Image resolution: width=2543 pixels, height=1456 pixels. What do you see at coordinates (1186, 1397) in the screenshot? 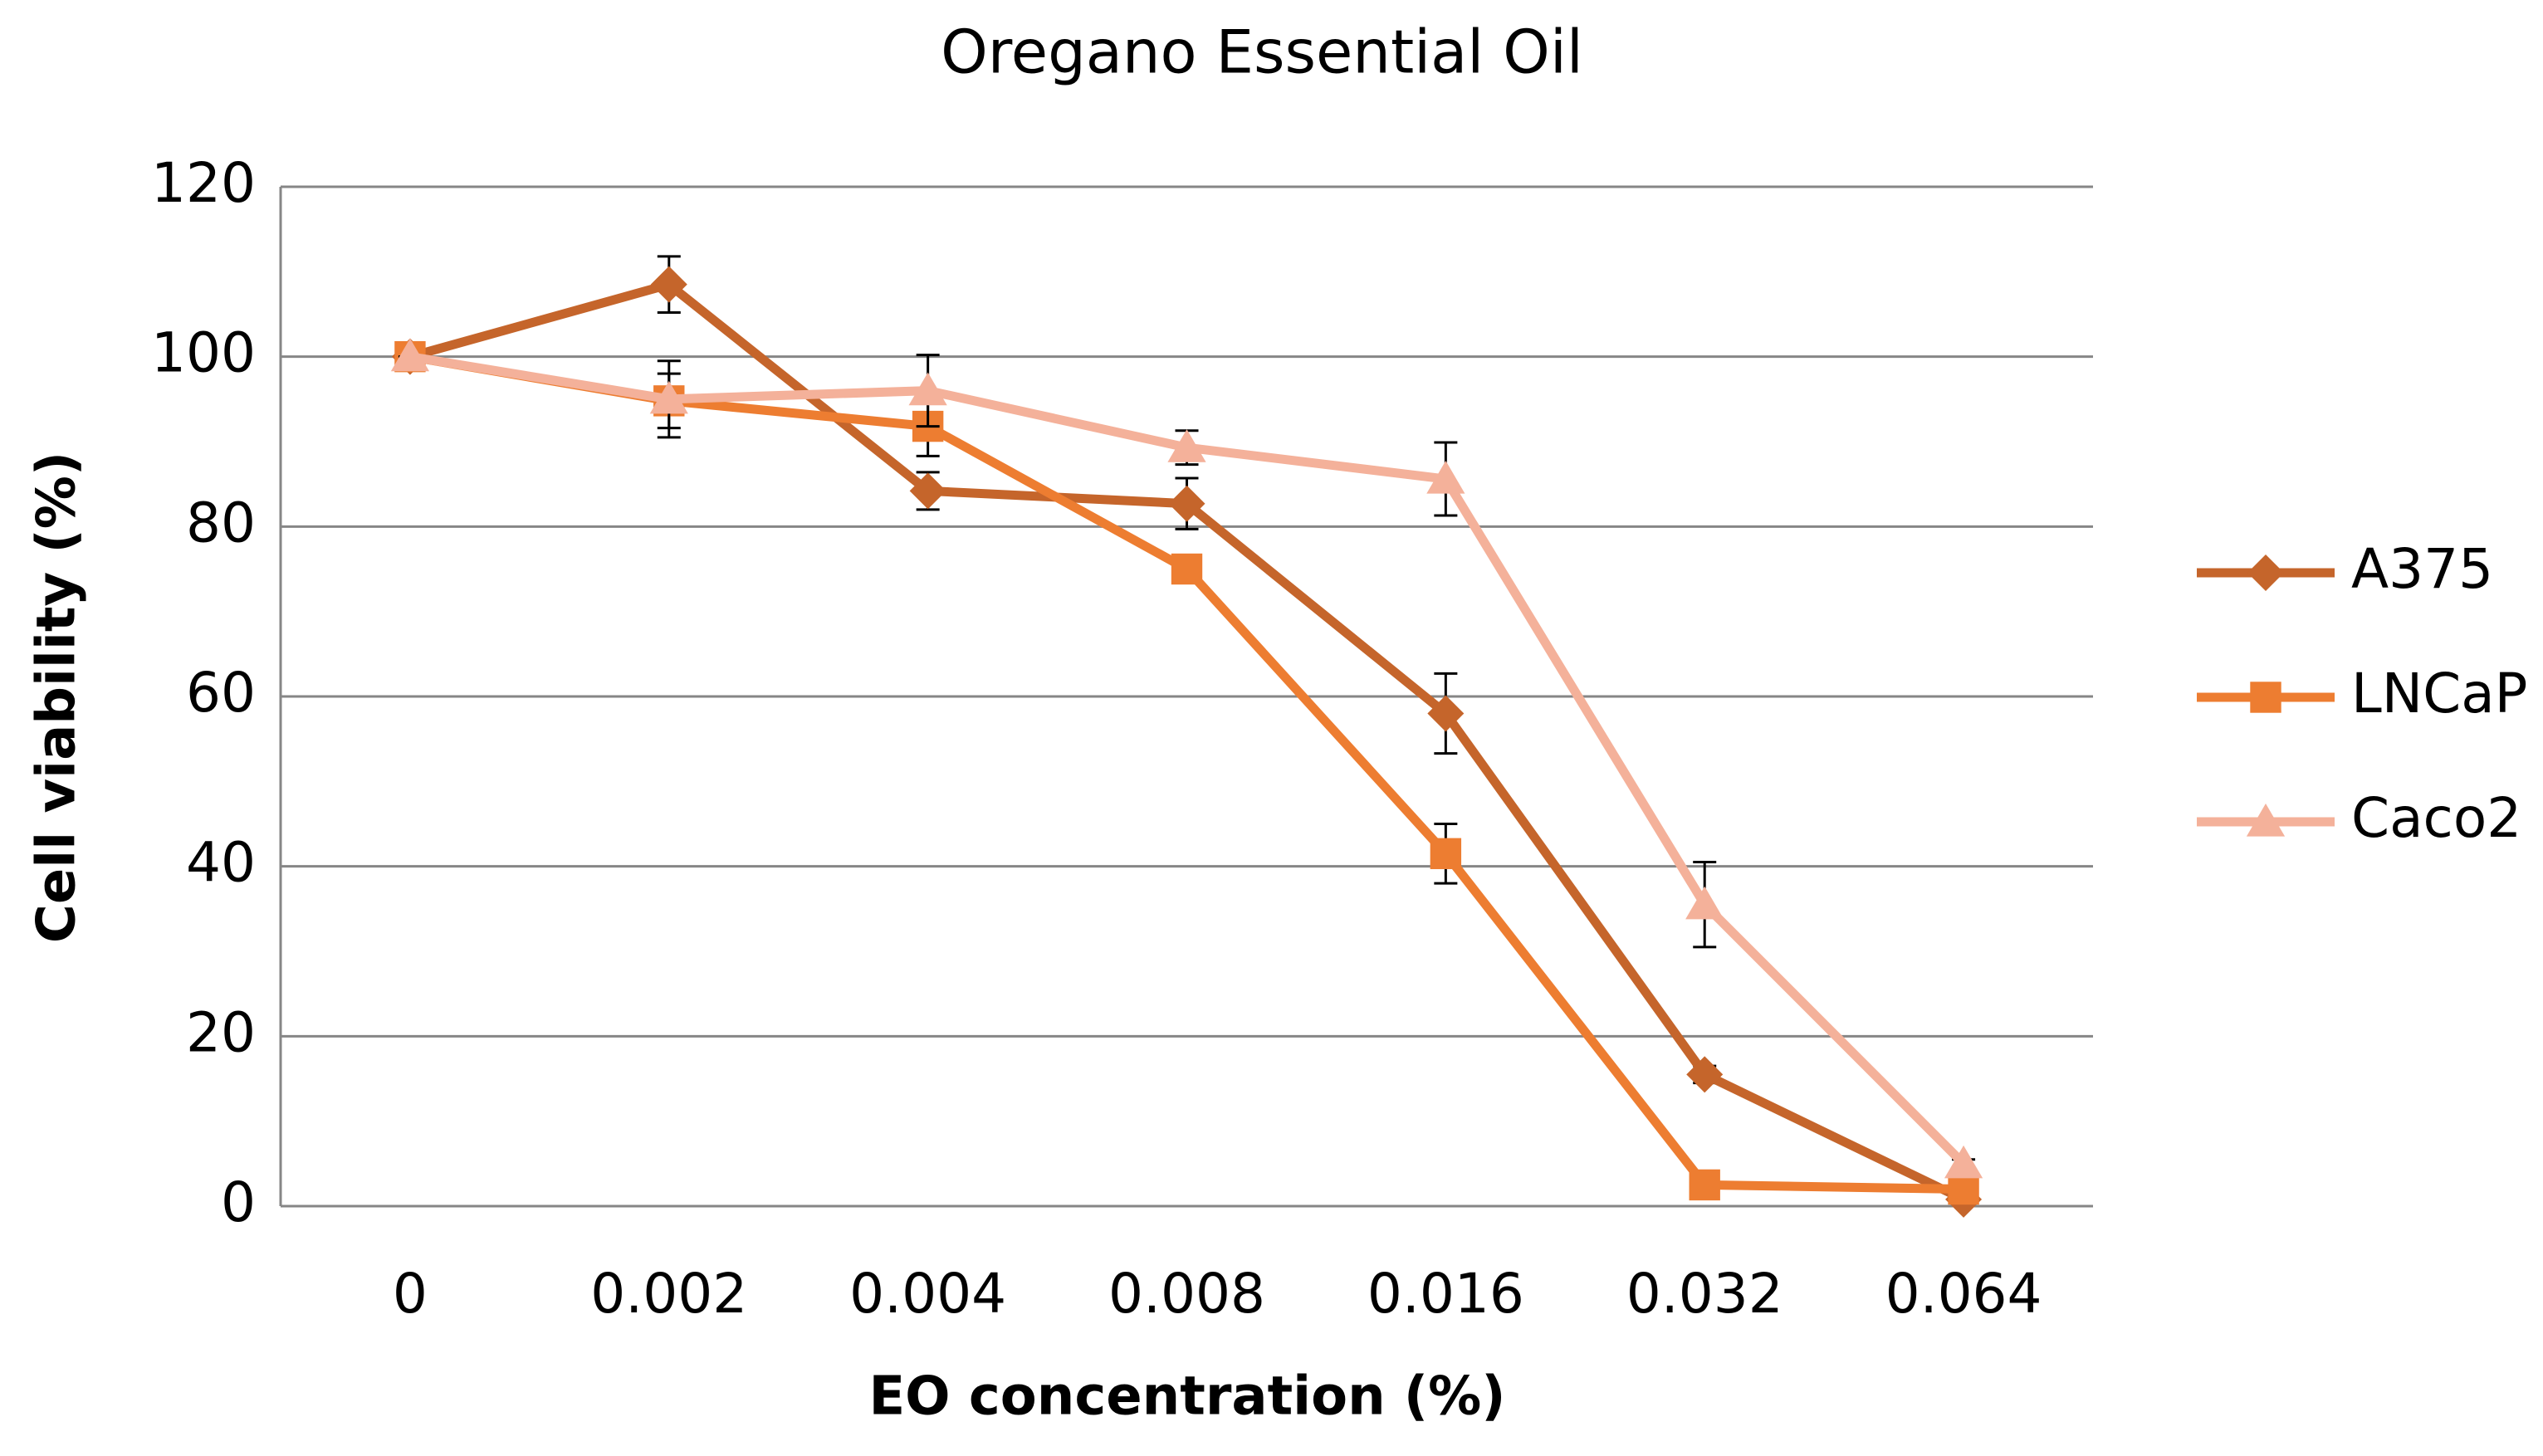
I see `x-axis-title: EO concentration (%)` at bounding box center [1186, 1397].